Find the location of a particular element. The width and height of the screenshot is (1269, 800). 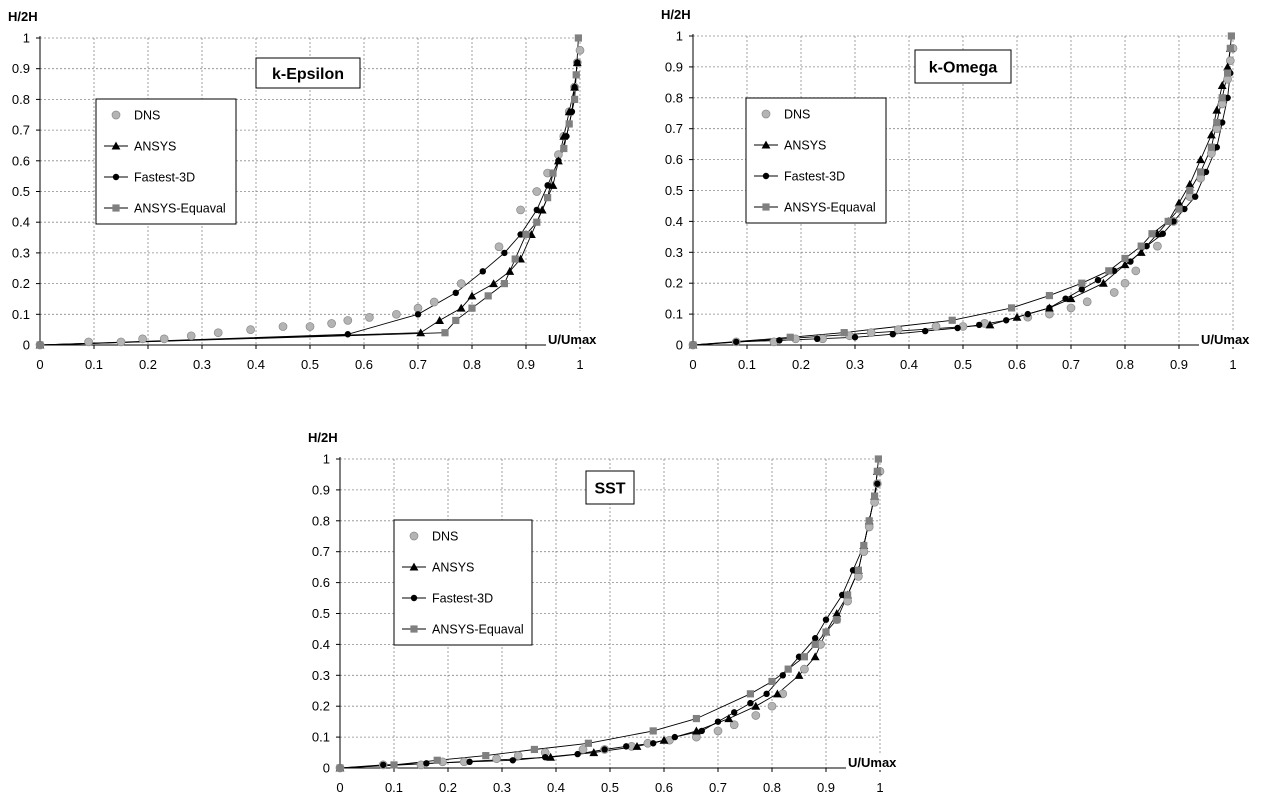

y-tick-label: 0 is located at coordinates (679, 345).